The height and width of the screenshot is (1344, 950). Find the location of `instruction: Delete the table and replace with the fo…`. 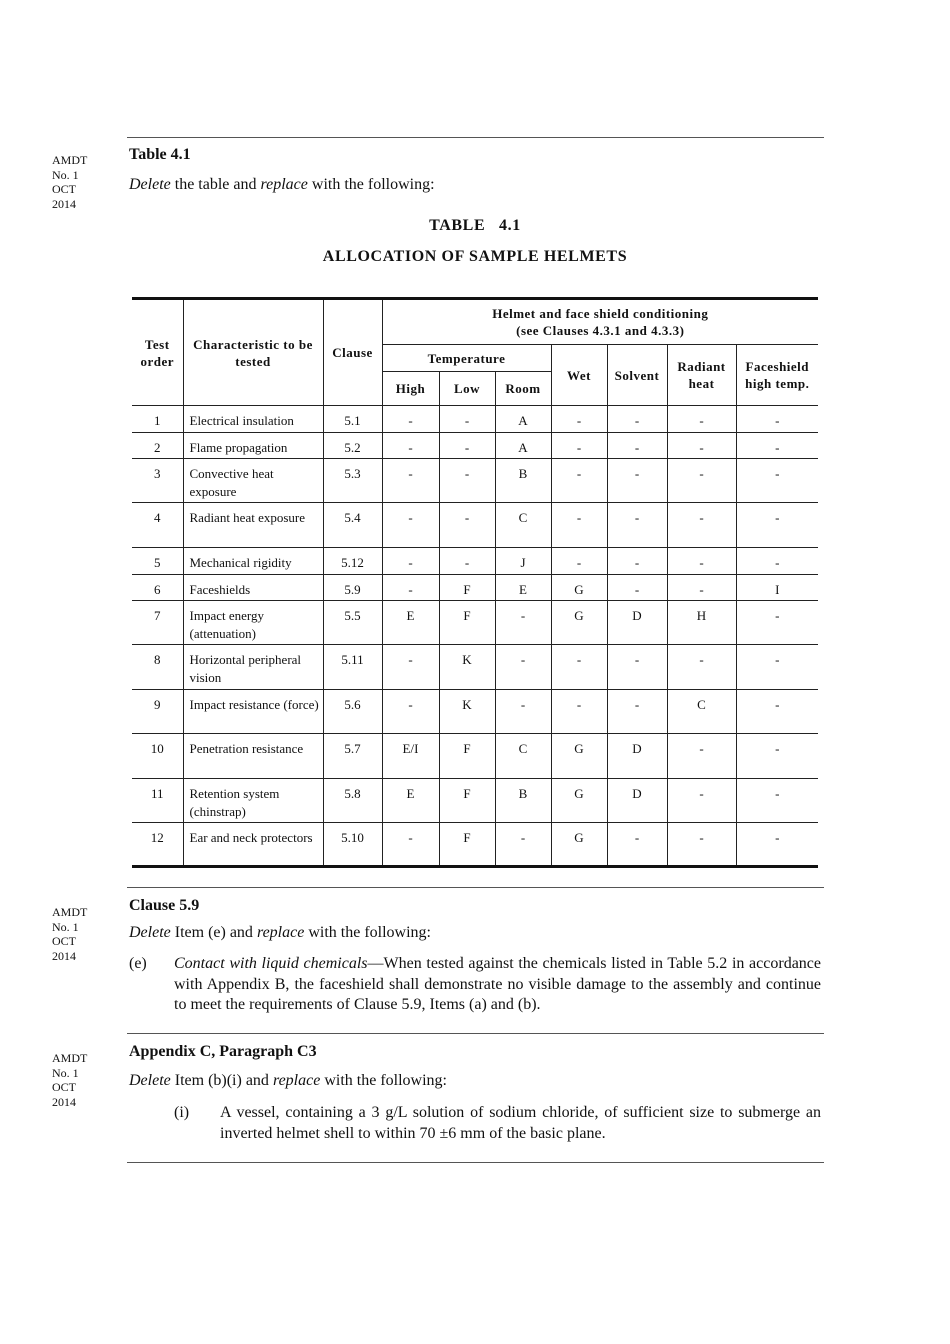

instruction: Delete the table and replace with the fo… is located at coordinates (282, 185).